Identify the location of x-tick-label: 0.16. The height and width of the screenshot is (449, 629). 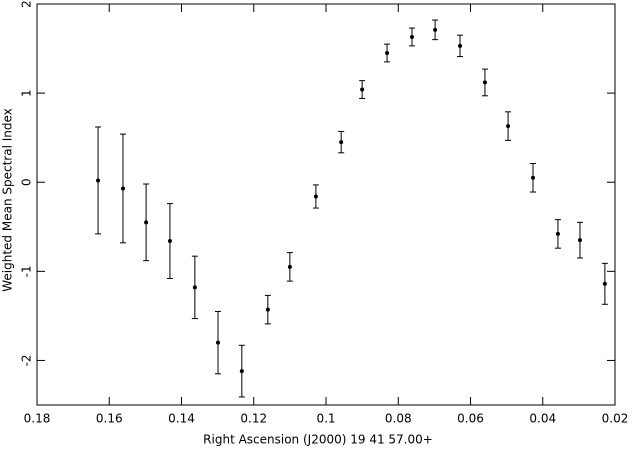
(109, 419).